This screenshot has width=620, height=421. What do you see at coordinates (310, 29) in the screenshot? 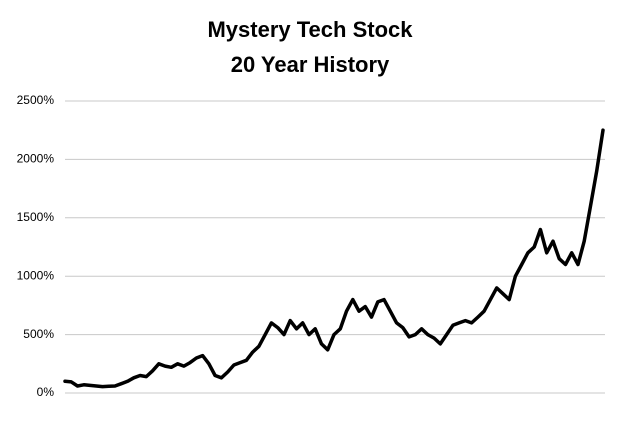
I see `chart-title: Mystery Tech Stock` at bounding box center [310, 29].